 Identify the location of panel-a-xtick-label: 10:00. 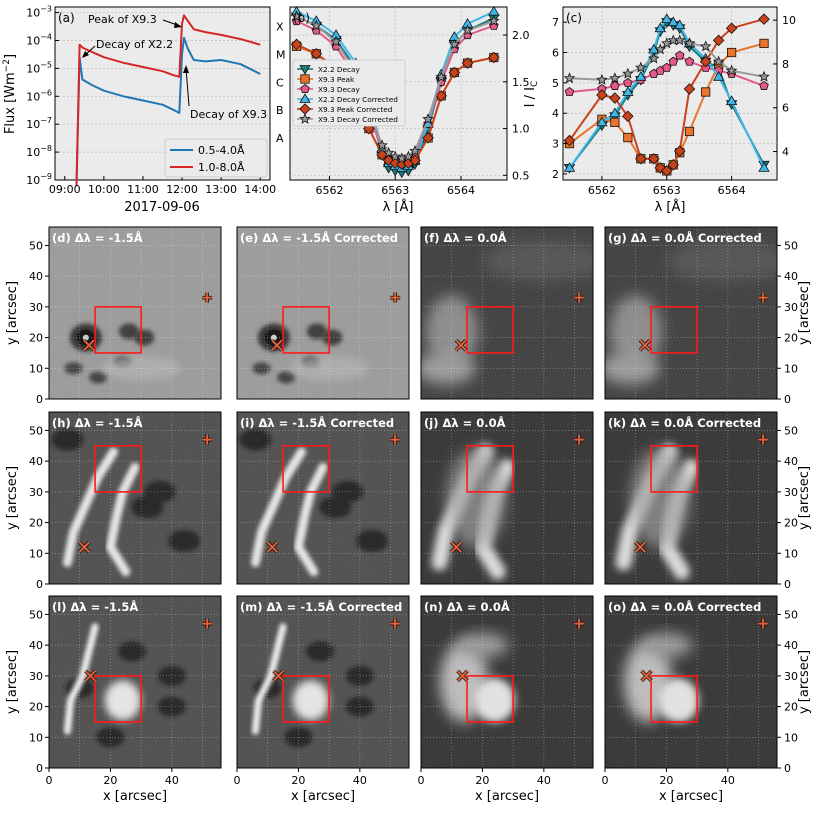
(104, 189).